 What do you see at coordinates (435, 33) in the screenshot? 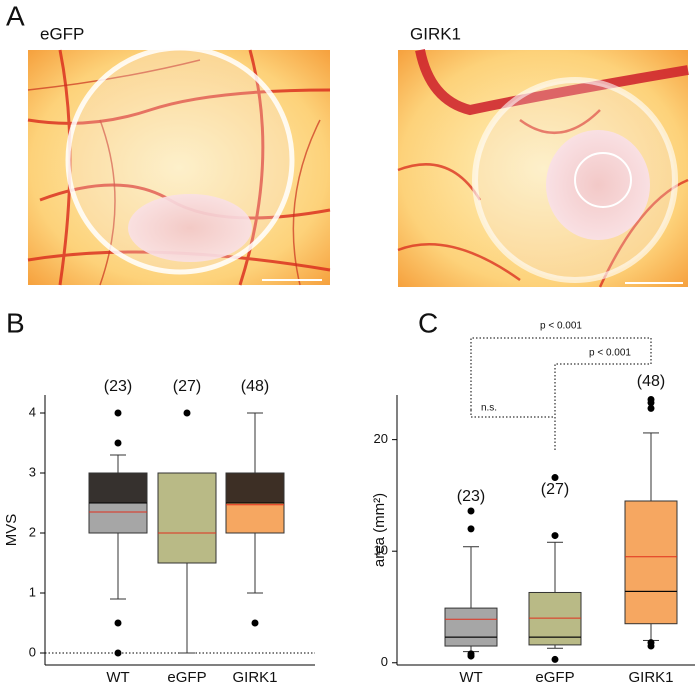
I see `photo-label: GIRK1` at bounding box center [435, 33].